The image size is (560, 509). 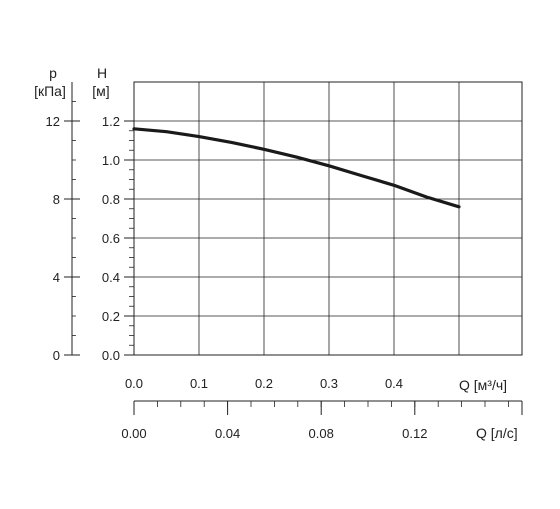 I want to click on h-axis-unit: [м], so click(x=100, y=91).